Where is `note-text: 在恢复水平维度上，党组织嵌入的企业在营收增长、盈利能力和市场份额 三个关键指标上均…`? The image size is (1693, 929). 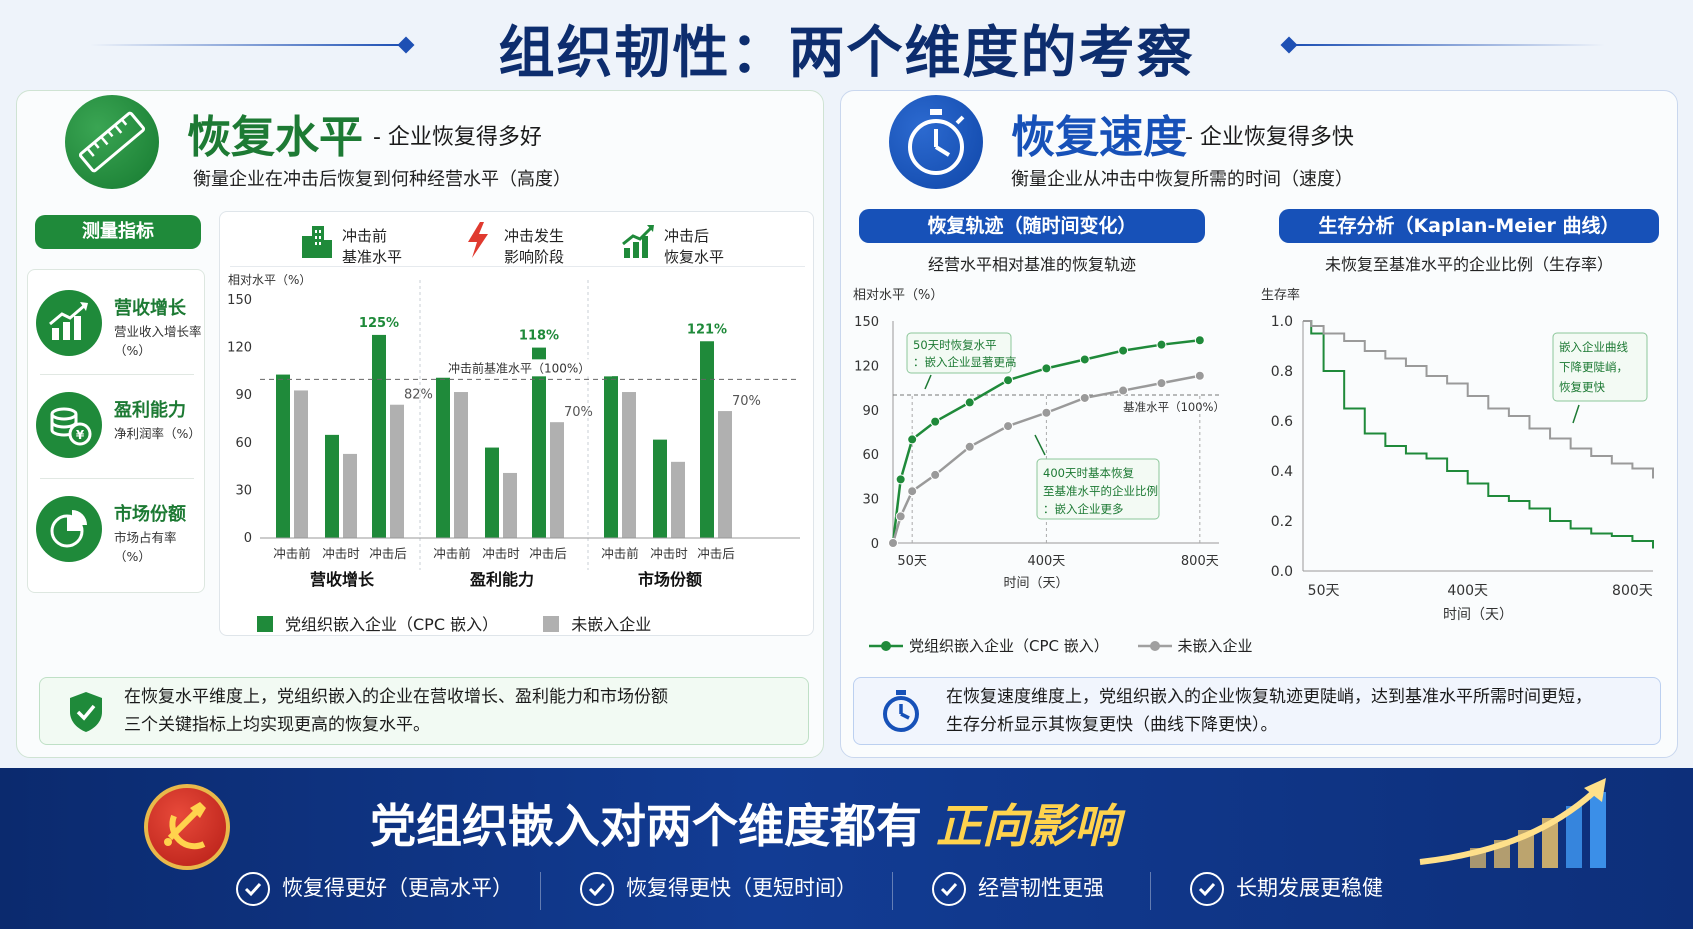 note-text: 在恢复水平维度上，党组织嵌入的企业在营收增长、盈利能力和市场份额 三个关键指标上均… is located at coordinates (396, 711).